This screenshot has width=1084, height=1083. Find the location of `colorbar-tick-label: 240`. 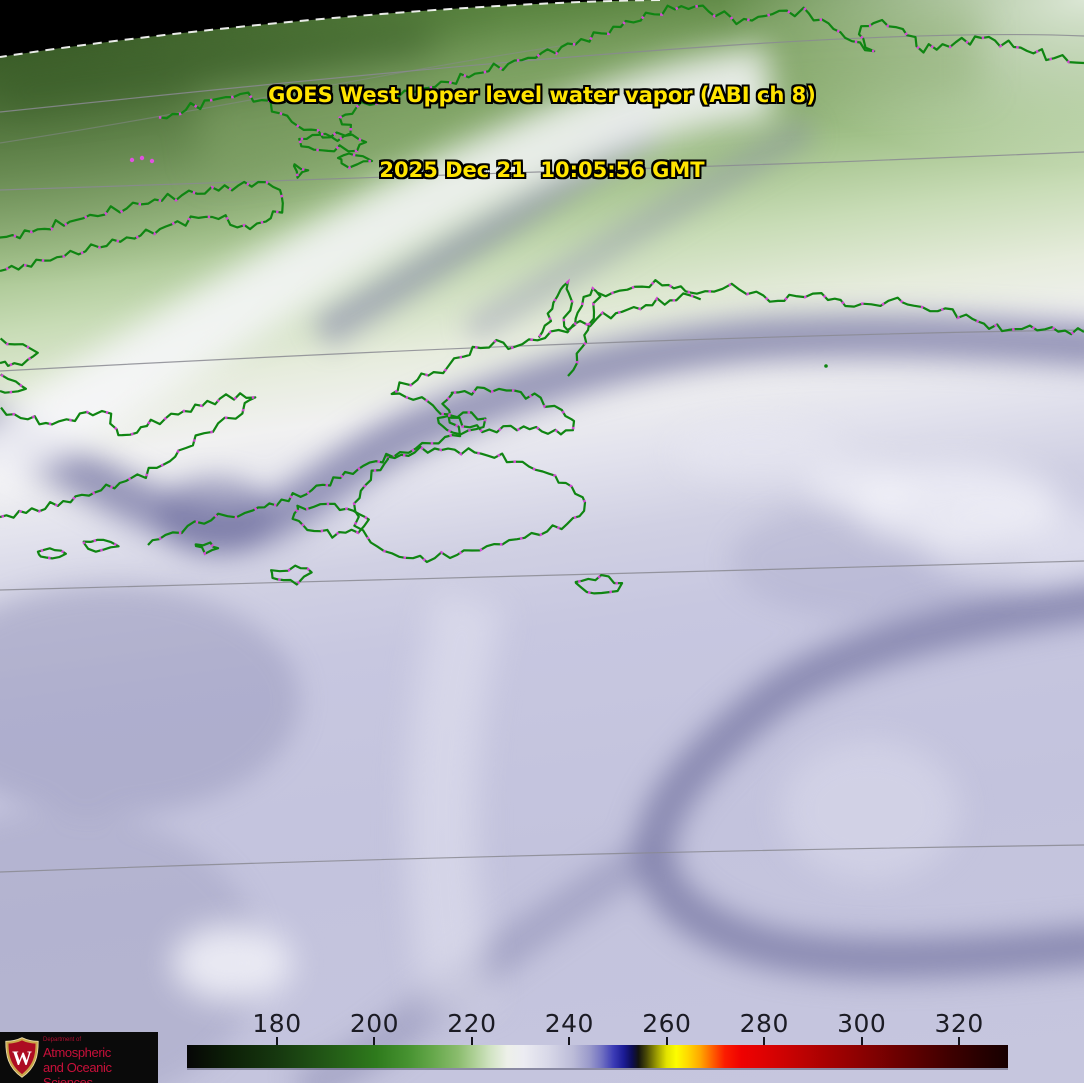

colorbar-tick-label: 240 is located at coordinates (569, 1023).